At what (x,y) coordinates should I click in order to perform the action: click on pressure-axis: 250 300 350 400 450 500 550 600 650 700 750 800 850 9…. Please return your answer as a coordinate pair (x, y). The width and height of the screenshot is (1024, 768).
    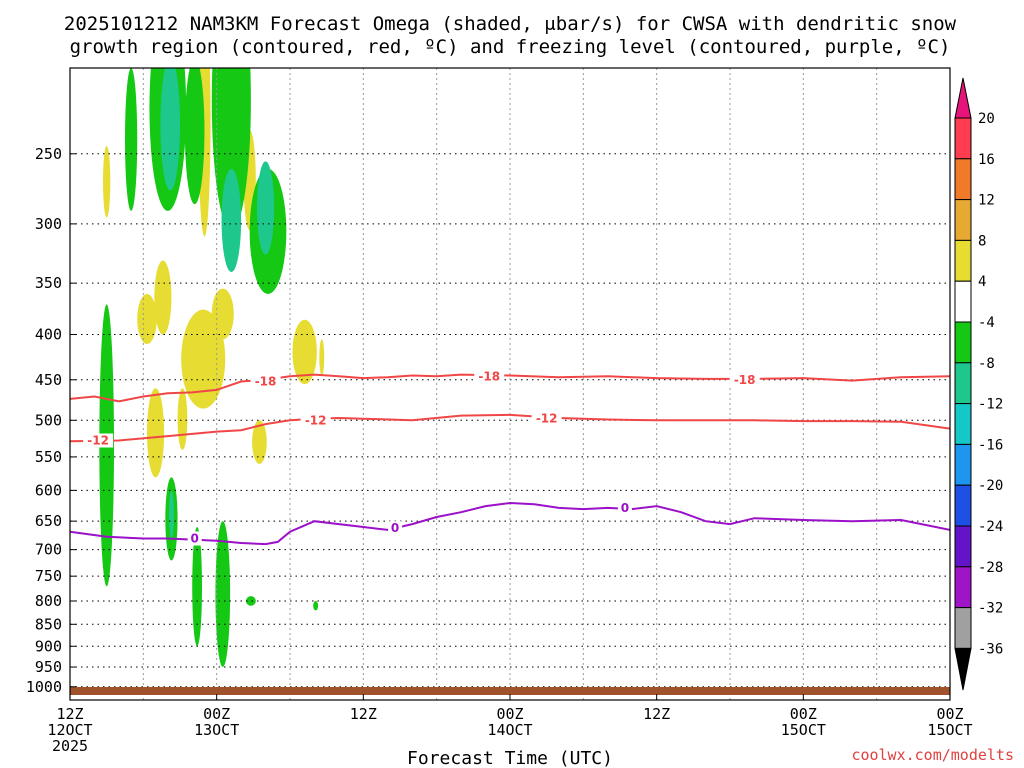
    Looking at the image, I should click on (51, 420).